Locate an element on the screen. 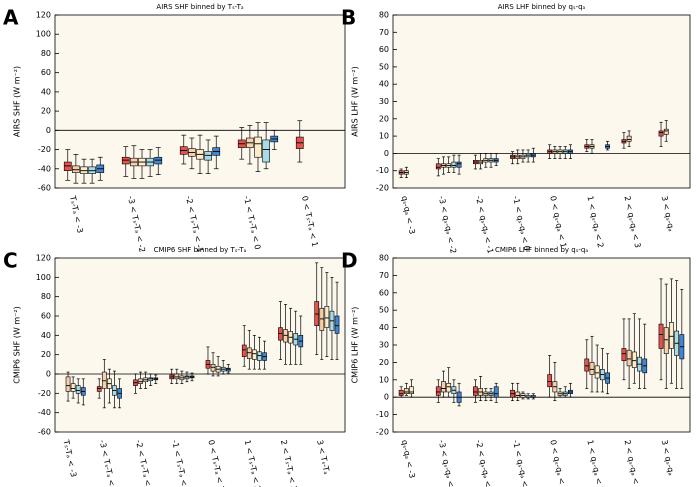 This screenshot has width=699, height=487. y-tick-label: -60 is located at coordinates (44, 432).